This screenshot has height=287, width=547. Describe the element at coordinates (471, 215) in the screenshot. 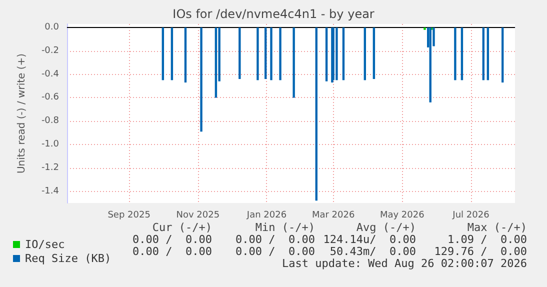

I see `x-tick-label: Jul 2026` at that location.